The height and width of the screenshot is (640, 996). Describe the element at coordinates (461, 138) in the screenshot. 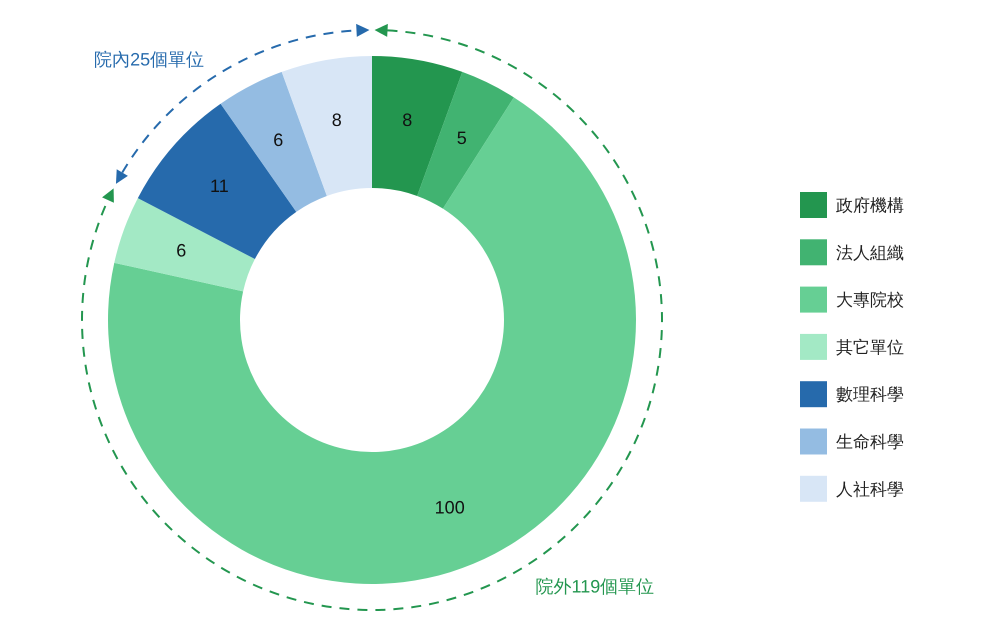

I see `data-label: 5` at that location.